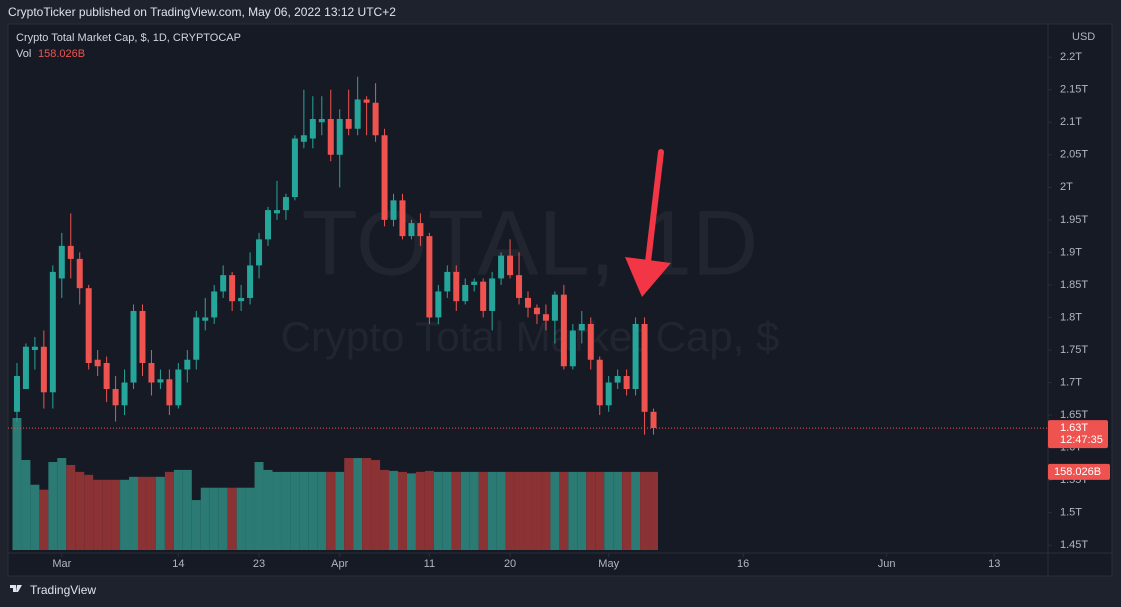 Image resolution: width=1121 pixels, height=607 pixels. Describe the element at coordinates (259, 564) in the screenshot. I see `x-tick-label: 23` at that location.